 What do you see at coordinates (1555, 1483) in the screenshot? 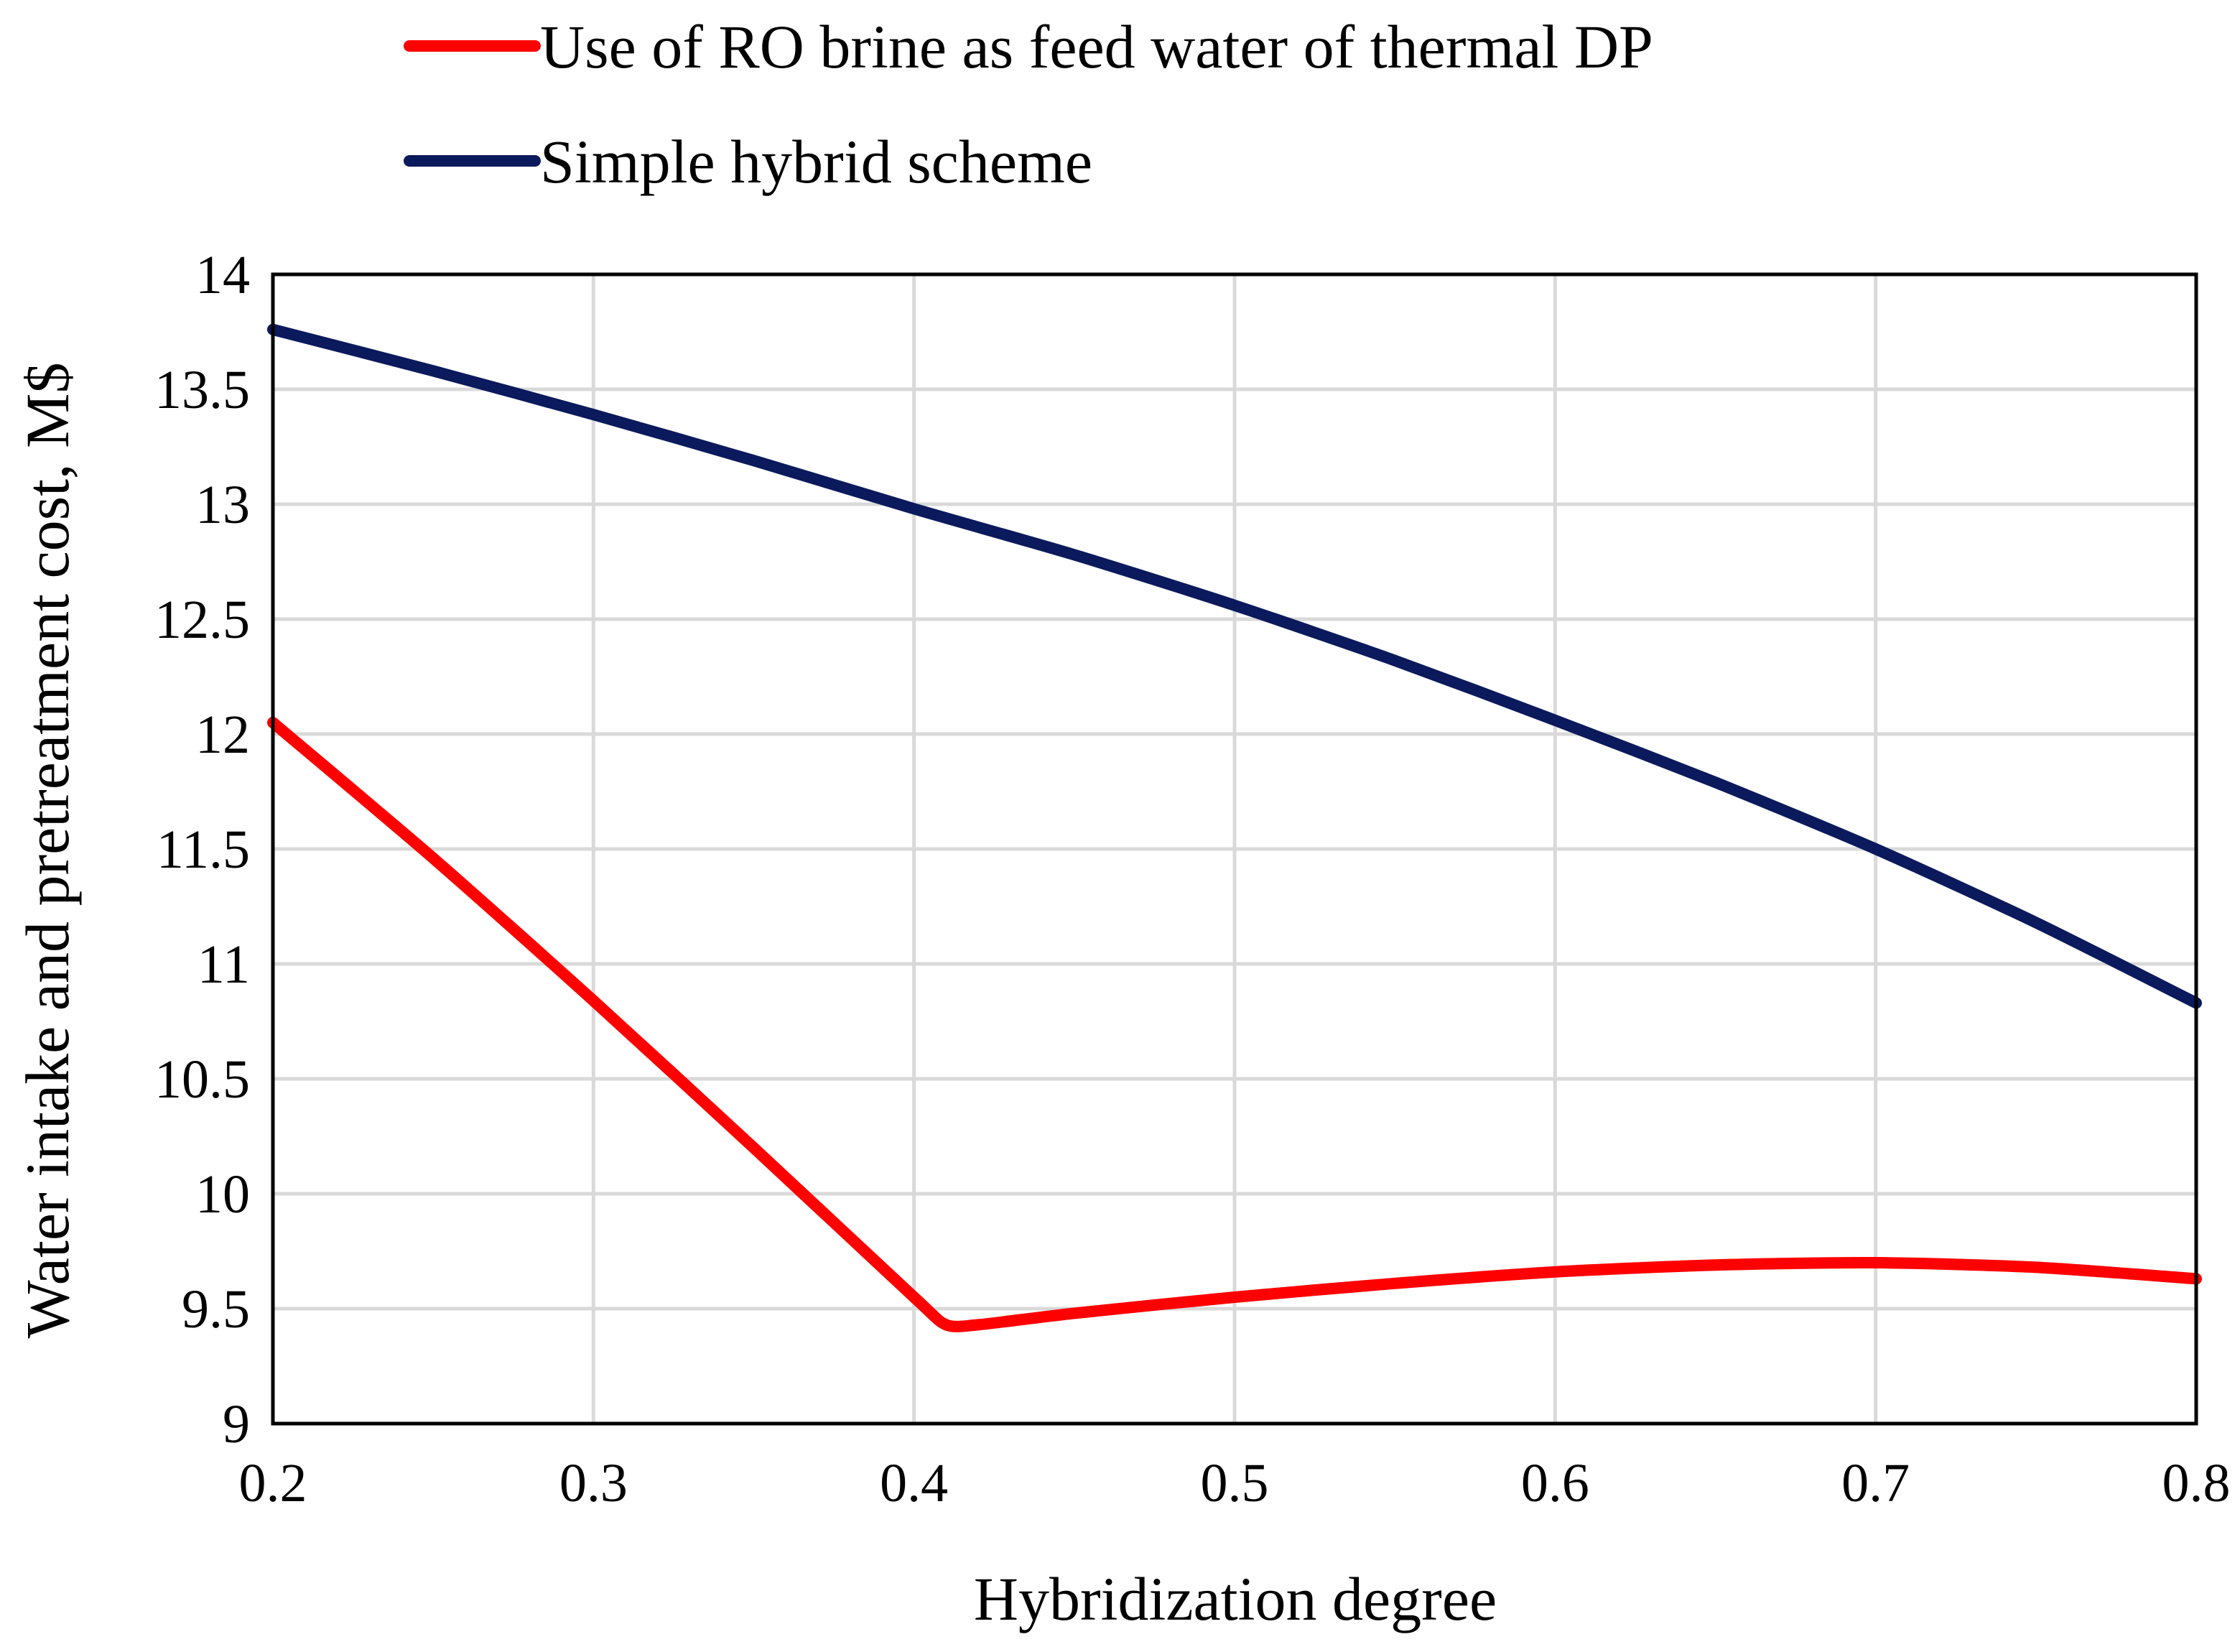
I see `x-tick-label: 0.6` at bounding box center [1555, 1483].